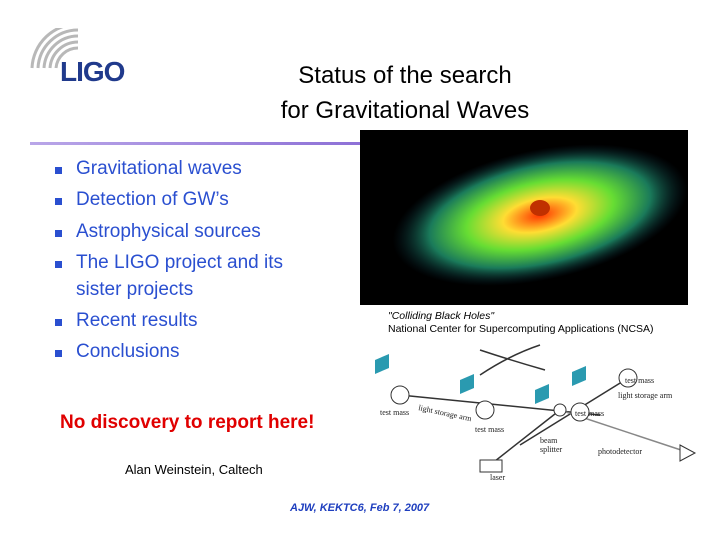 The height and width of the screenshot is (557, 720). What do you see at coordinates (168, 231) in the screenshot?
I see `bullet: Astrophysical sources` at bounding box center [168, 231].